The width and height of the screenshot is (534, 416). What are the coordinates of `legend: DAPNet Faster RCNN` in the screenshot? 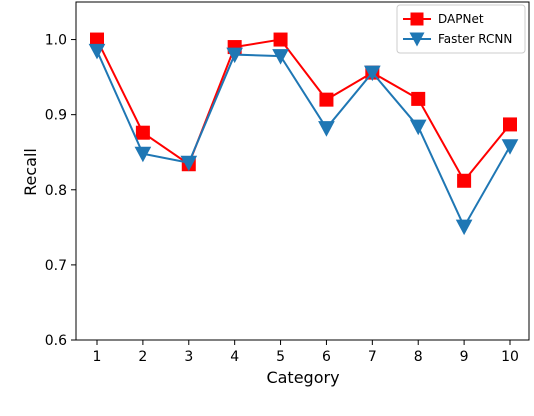 It's located at (461, 29).